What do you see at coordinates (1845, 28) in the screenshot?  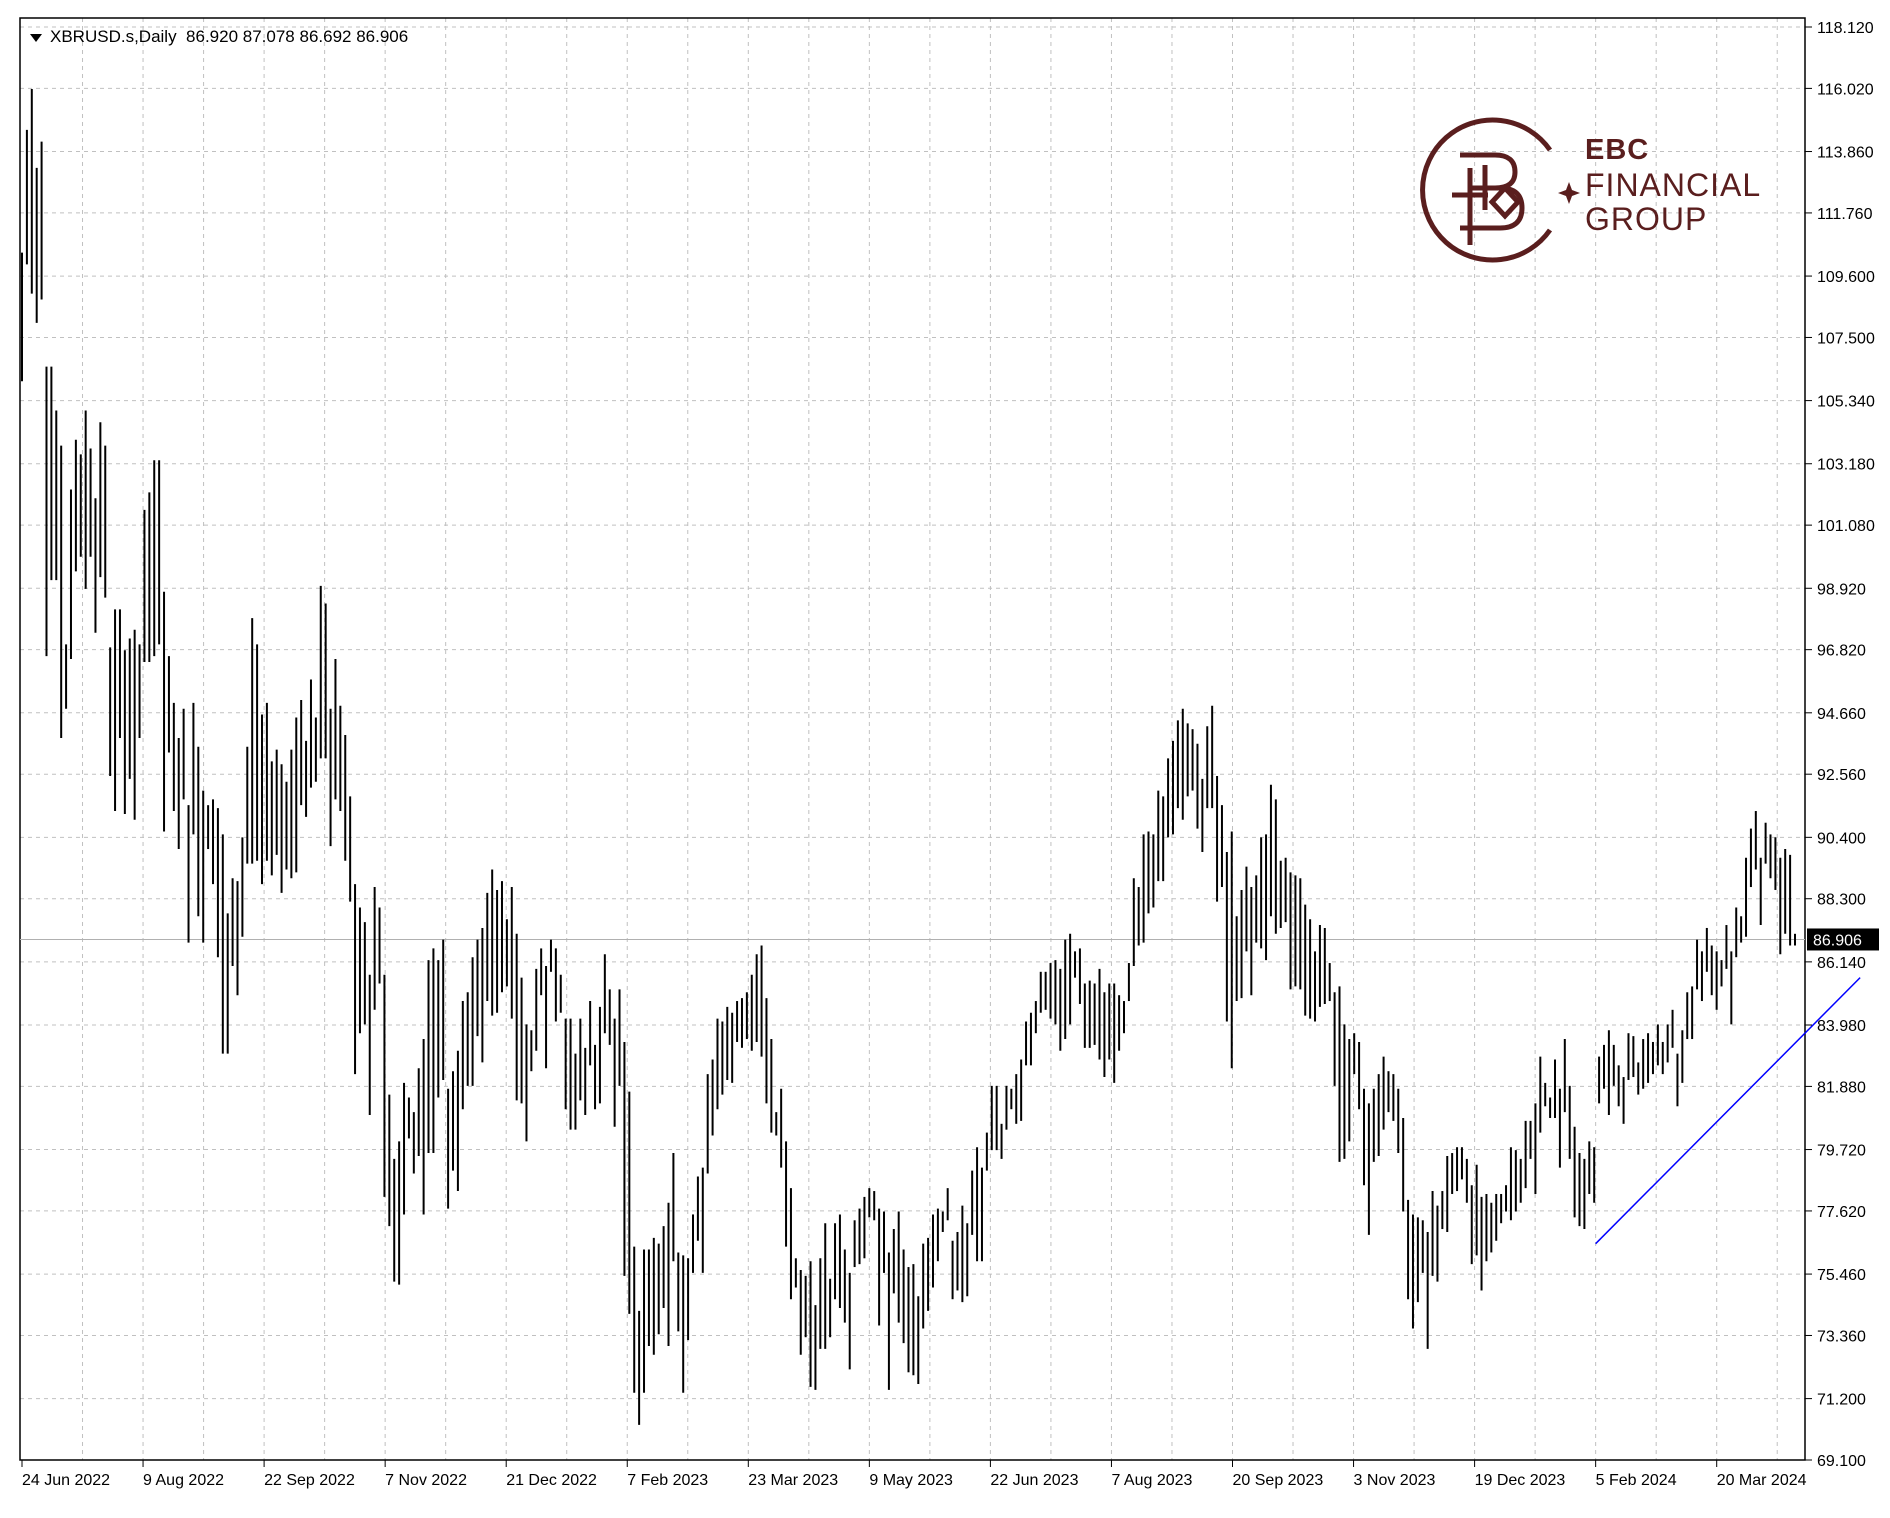 I see `y-tick-label: 118.120` at bounding box center [1845, 28].